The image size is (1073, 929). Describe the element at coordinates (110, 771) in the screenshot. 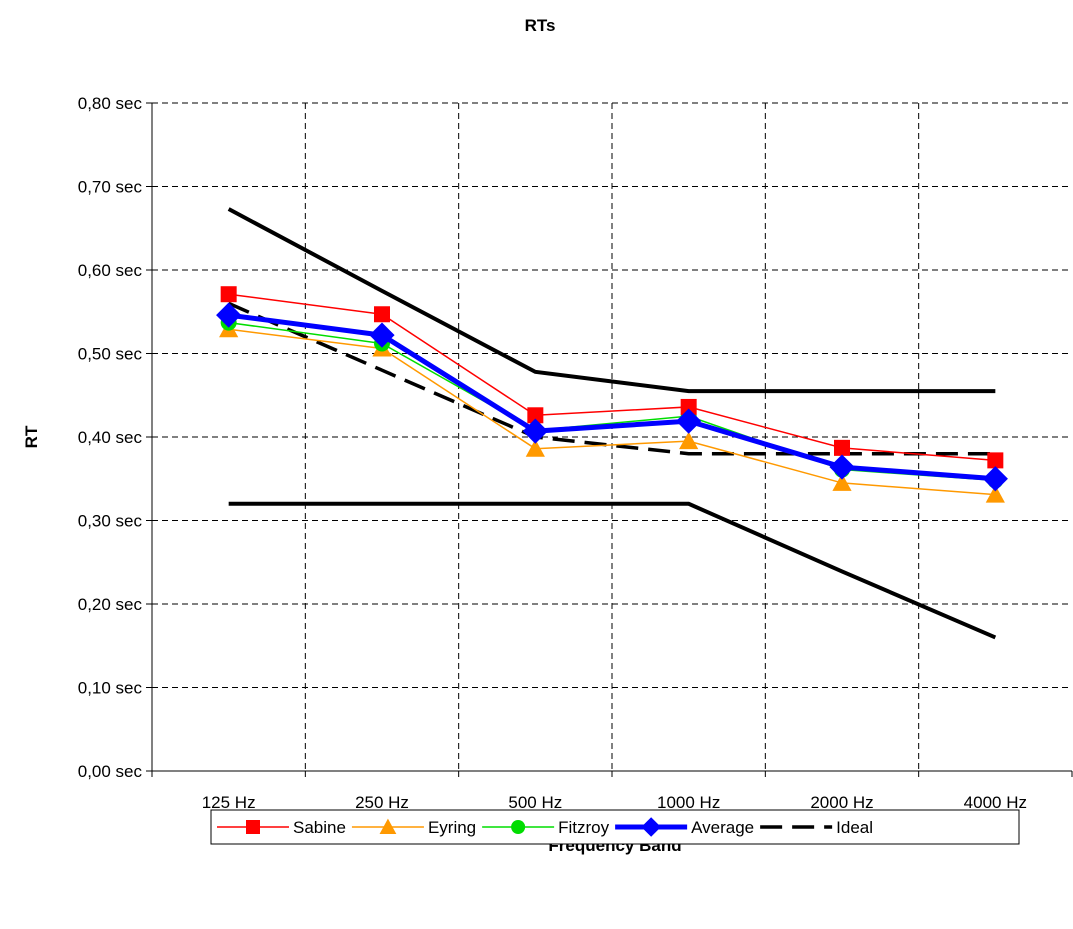

I see `y-tick-label: 0,00 sec` at that location.